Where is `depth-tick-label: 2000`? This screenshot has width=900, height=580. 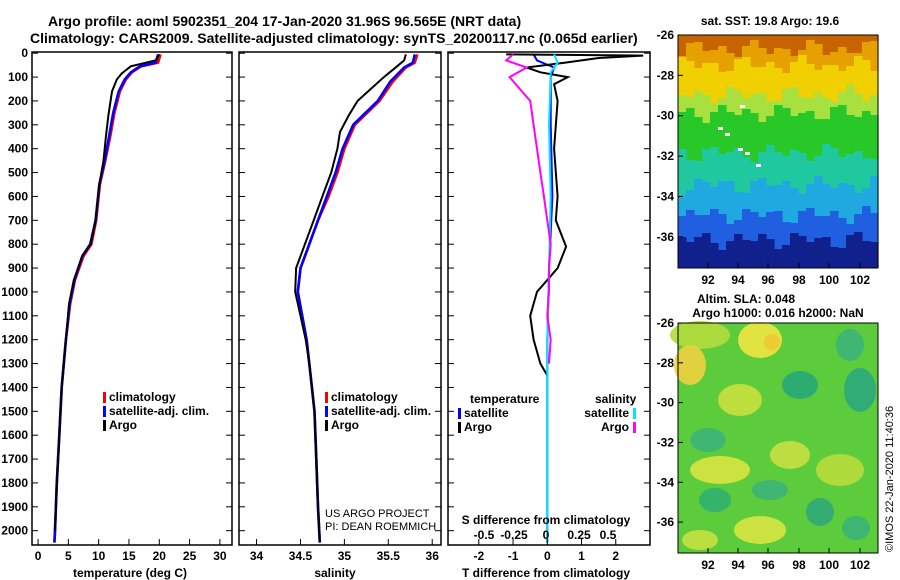
depth-tick-label: 2000 is located at coordinates (14, 531).